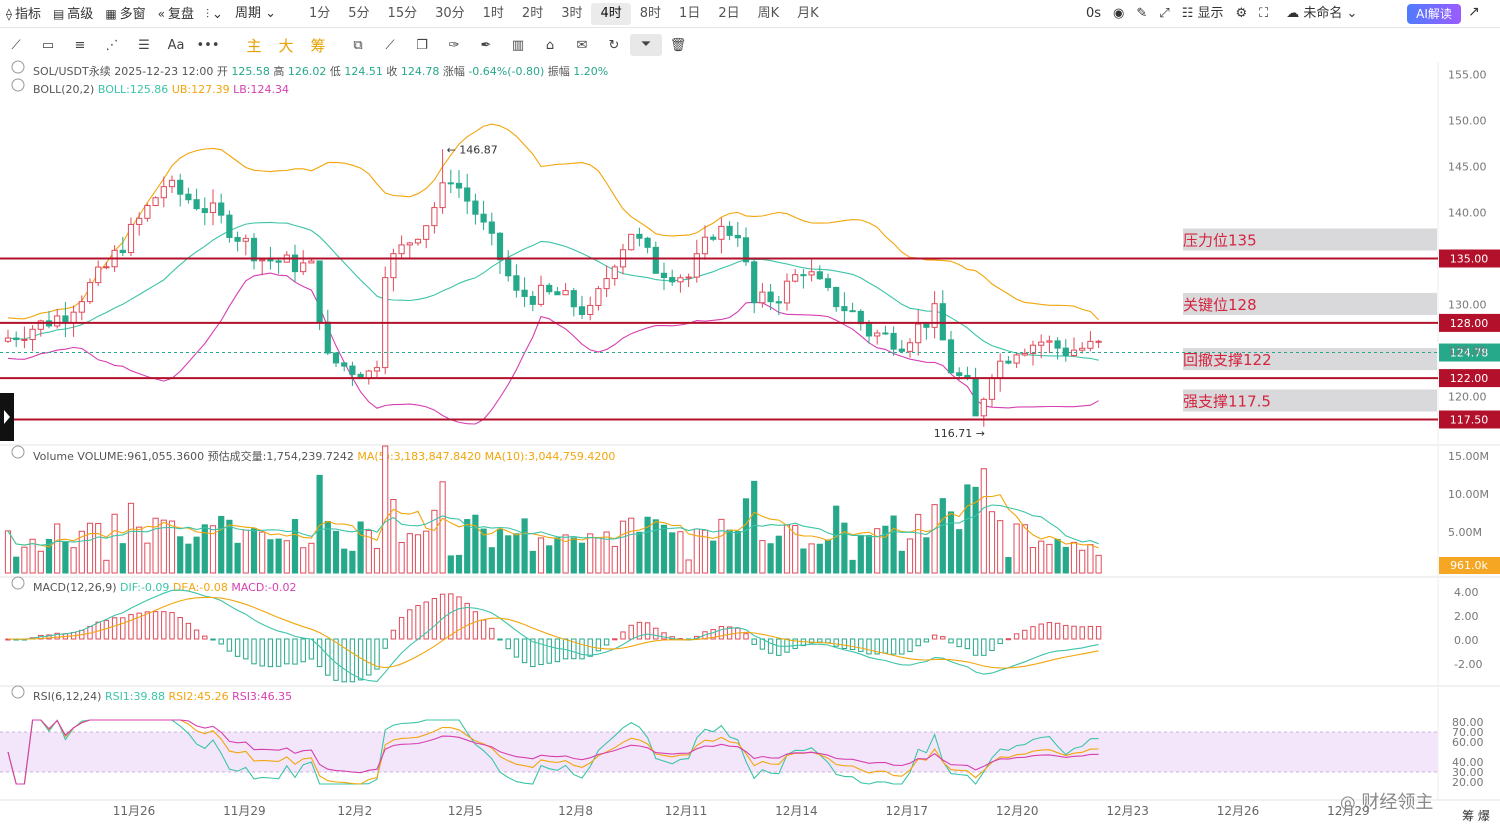  Describe the element at coordinates (729, 13) in the screenshot. I see `timeframe-tab: 2日` at that location.